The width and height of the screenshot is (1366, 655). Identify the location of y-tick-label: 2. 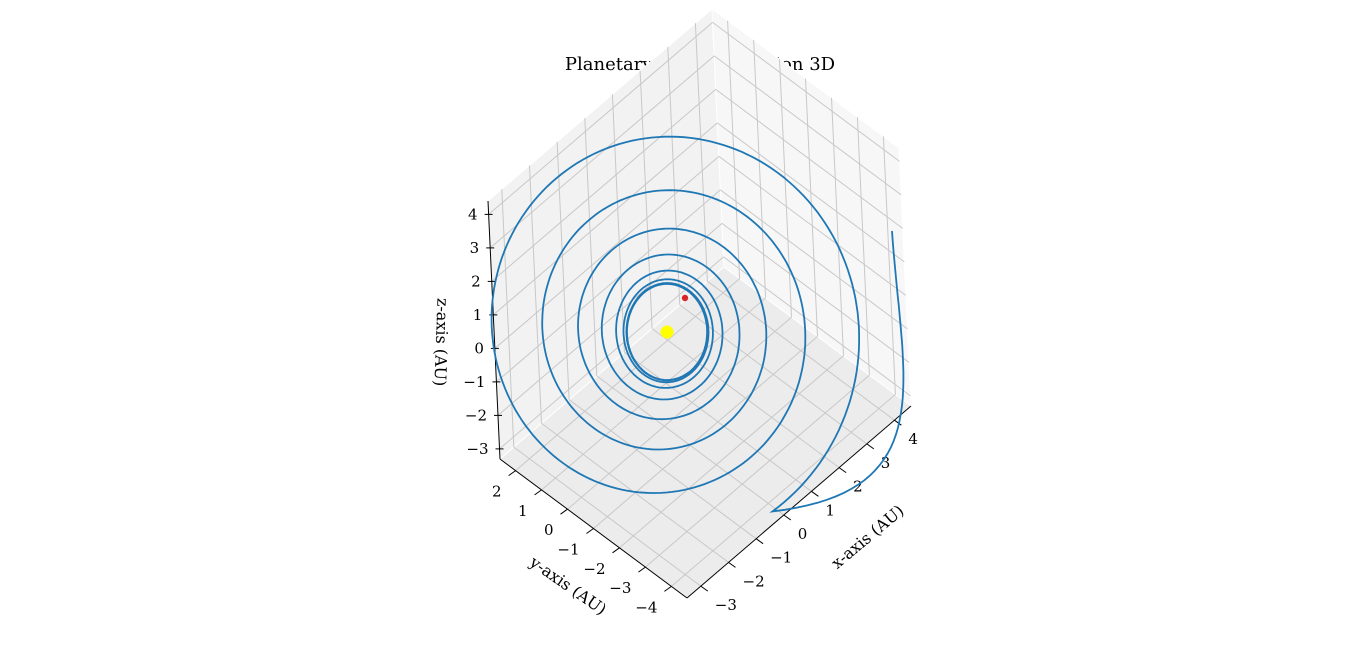
(497, 492).